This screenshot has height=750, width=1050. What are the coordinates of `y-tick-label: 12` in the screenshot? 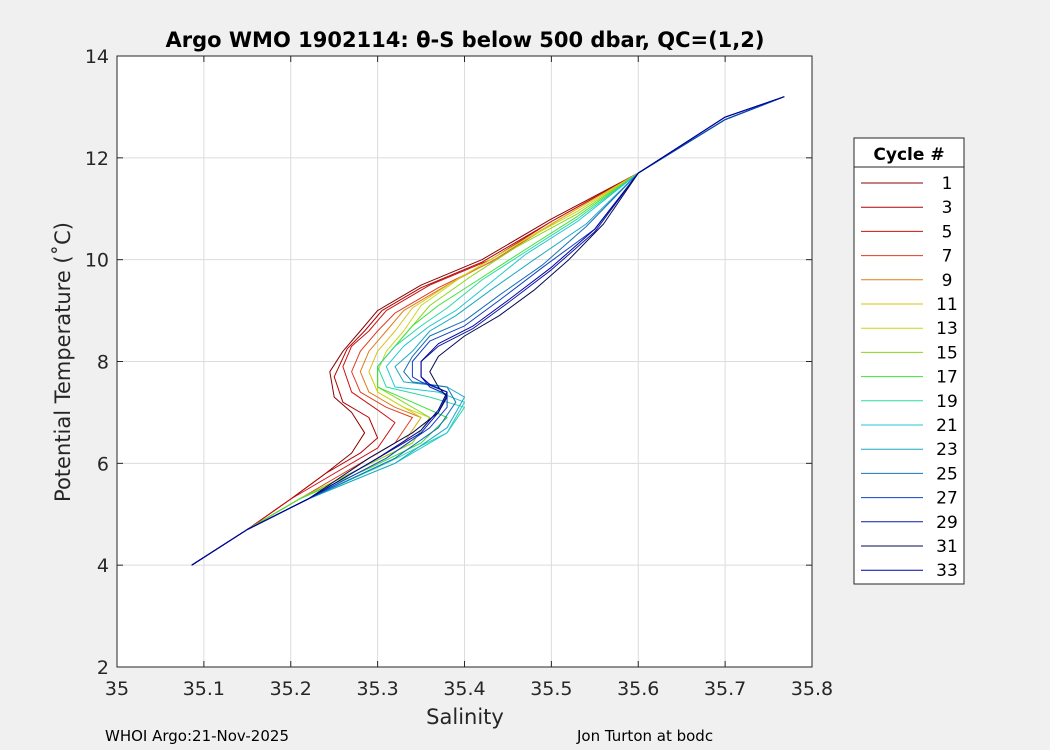 It's located at (97, 159).